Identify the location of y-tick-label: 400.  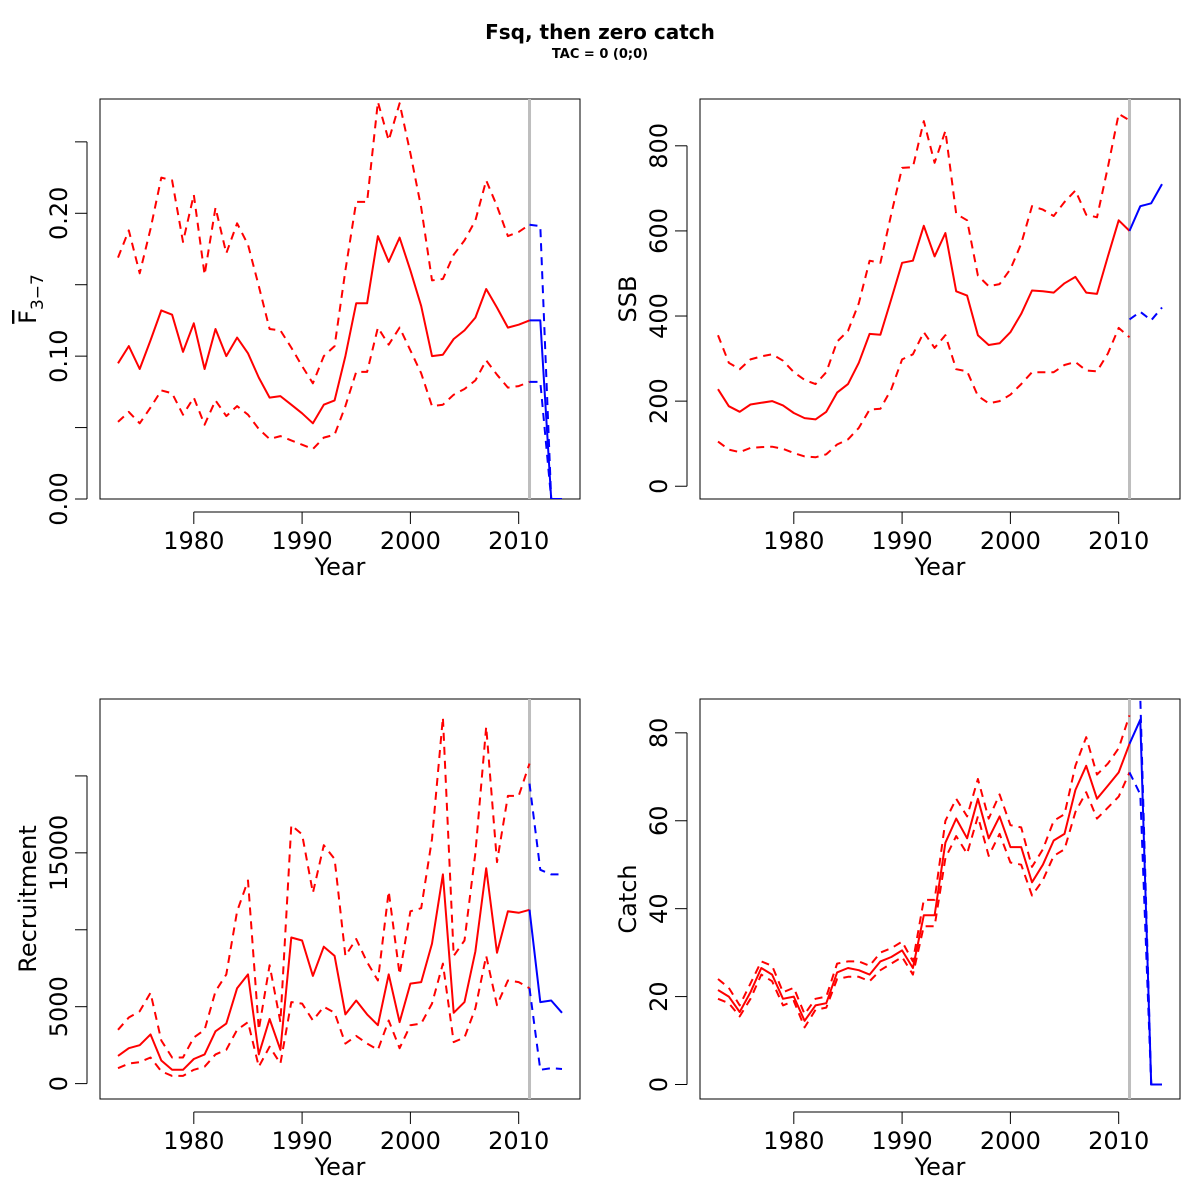
(659, 316).